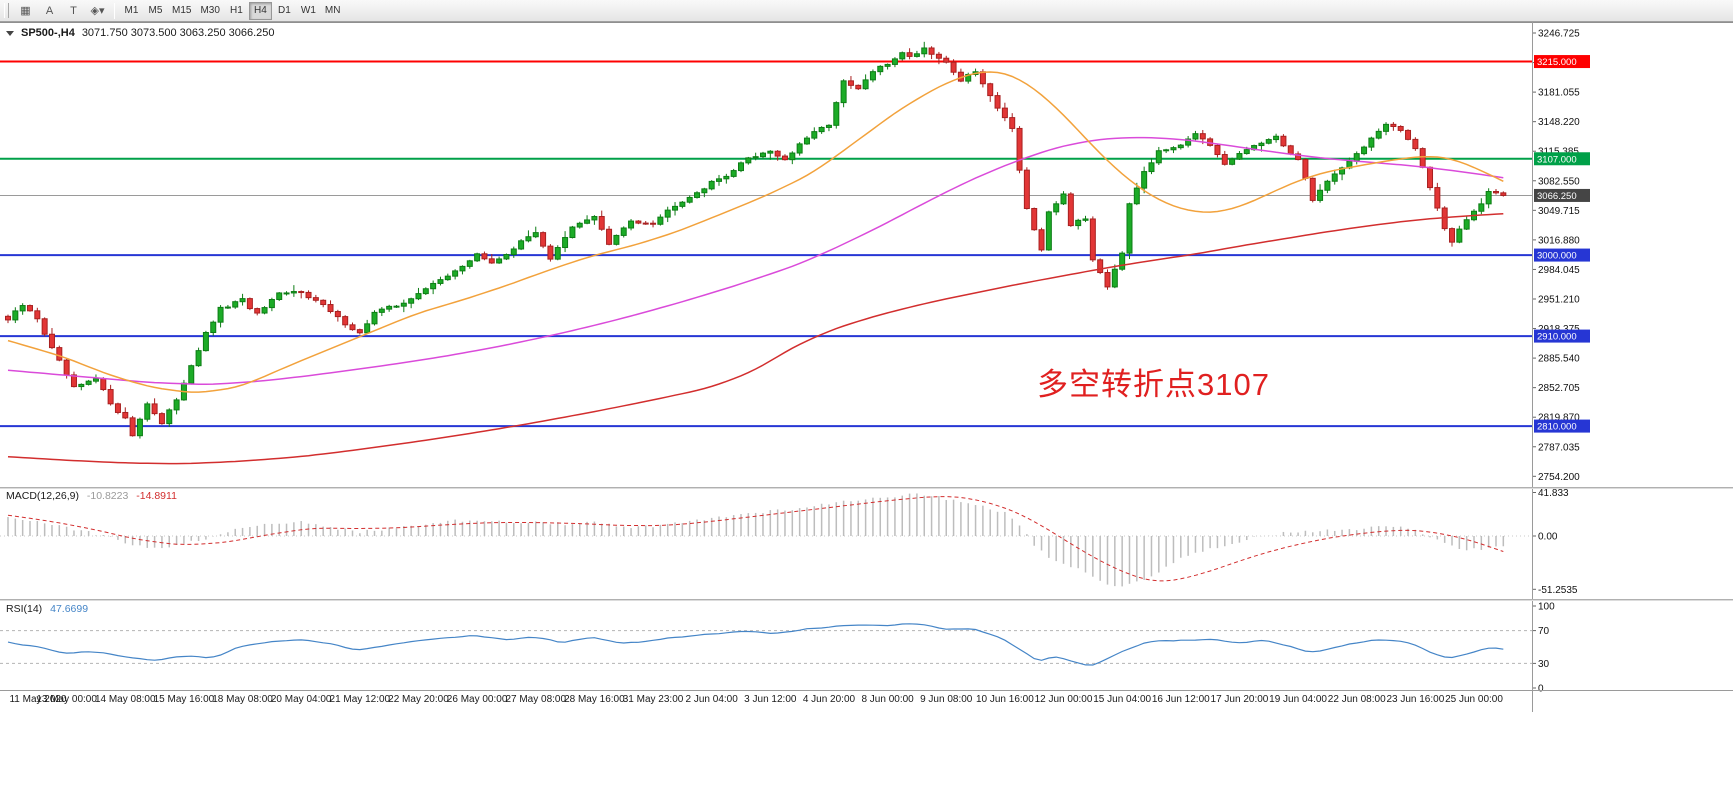 The image size is (1733, 790). What do you see at coordinates (866, 600) in the screenshot?
I see `panel-divider-rsi` at bounding box center [866, 600].